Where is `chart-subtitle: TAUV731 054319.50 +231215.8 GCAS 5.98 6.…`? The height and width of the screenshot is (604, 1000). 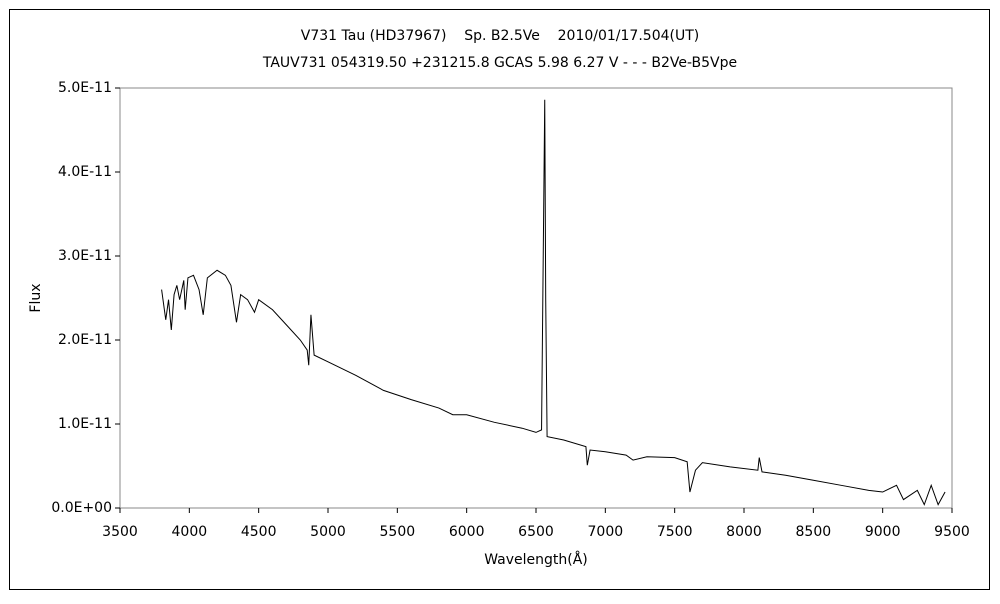
chart-subtitle: TAUV731 054319.50 +231215.8 GCAS 5.98 6.… is located at coordinates (499, 63).